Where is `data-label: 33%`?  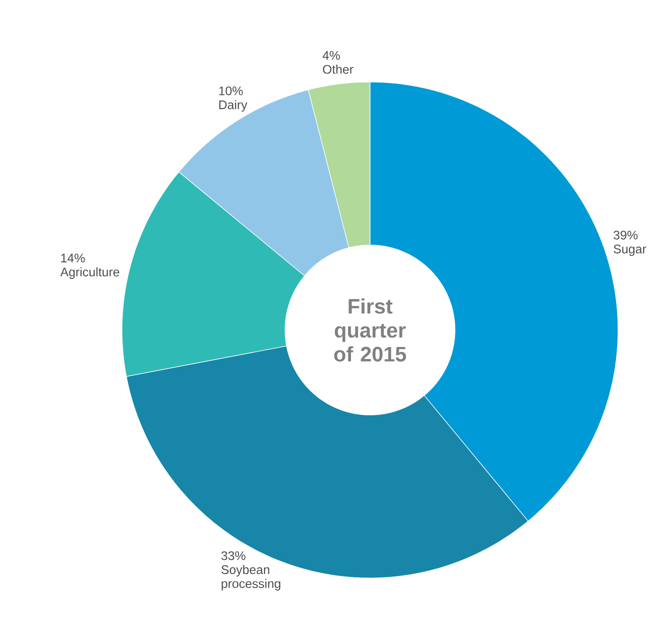 data-label: 33% is located at coordinates (233, 555).